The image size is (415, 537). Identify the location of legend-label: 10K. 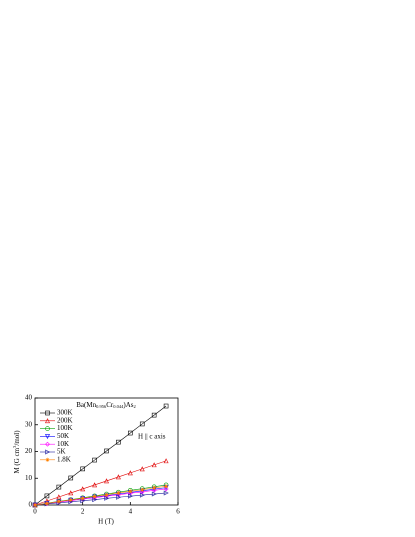
(63, 444).